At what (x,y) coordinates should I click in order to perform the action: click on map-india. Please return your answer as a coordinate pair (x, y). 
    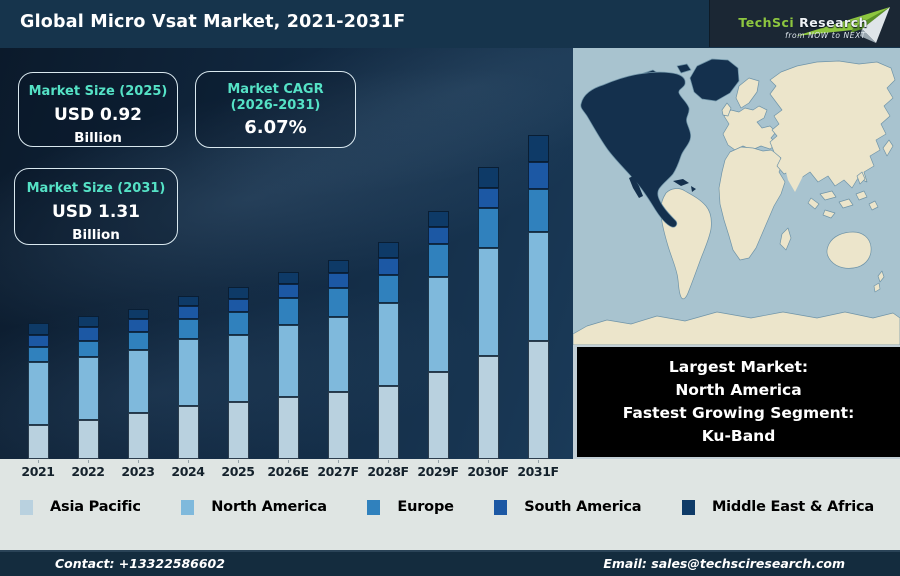
    Looking at the image, I should click on (794, 179).